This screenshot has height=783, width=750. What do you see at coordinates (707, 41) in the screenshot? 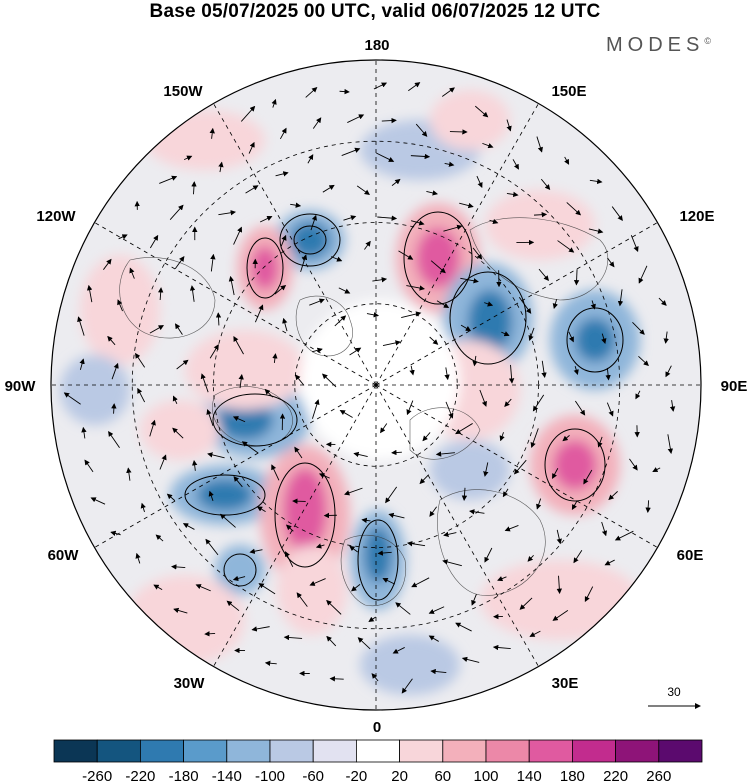
I see `brand-mark: ©` at bounding box center [707, 41].